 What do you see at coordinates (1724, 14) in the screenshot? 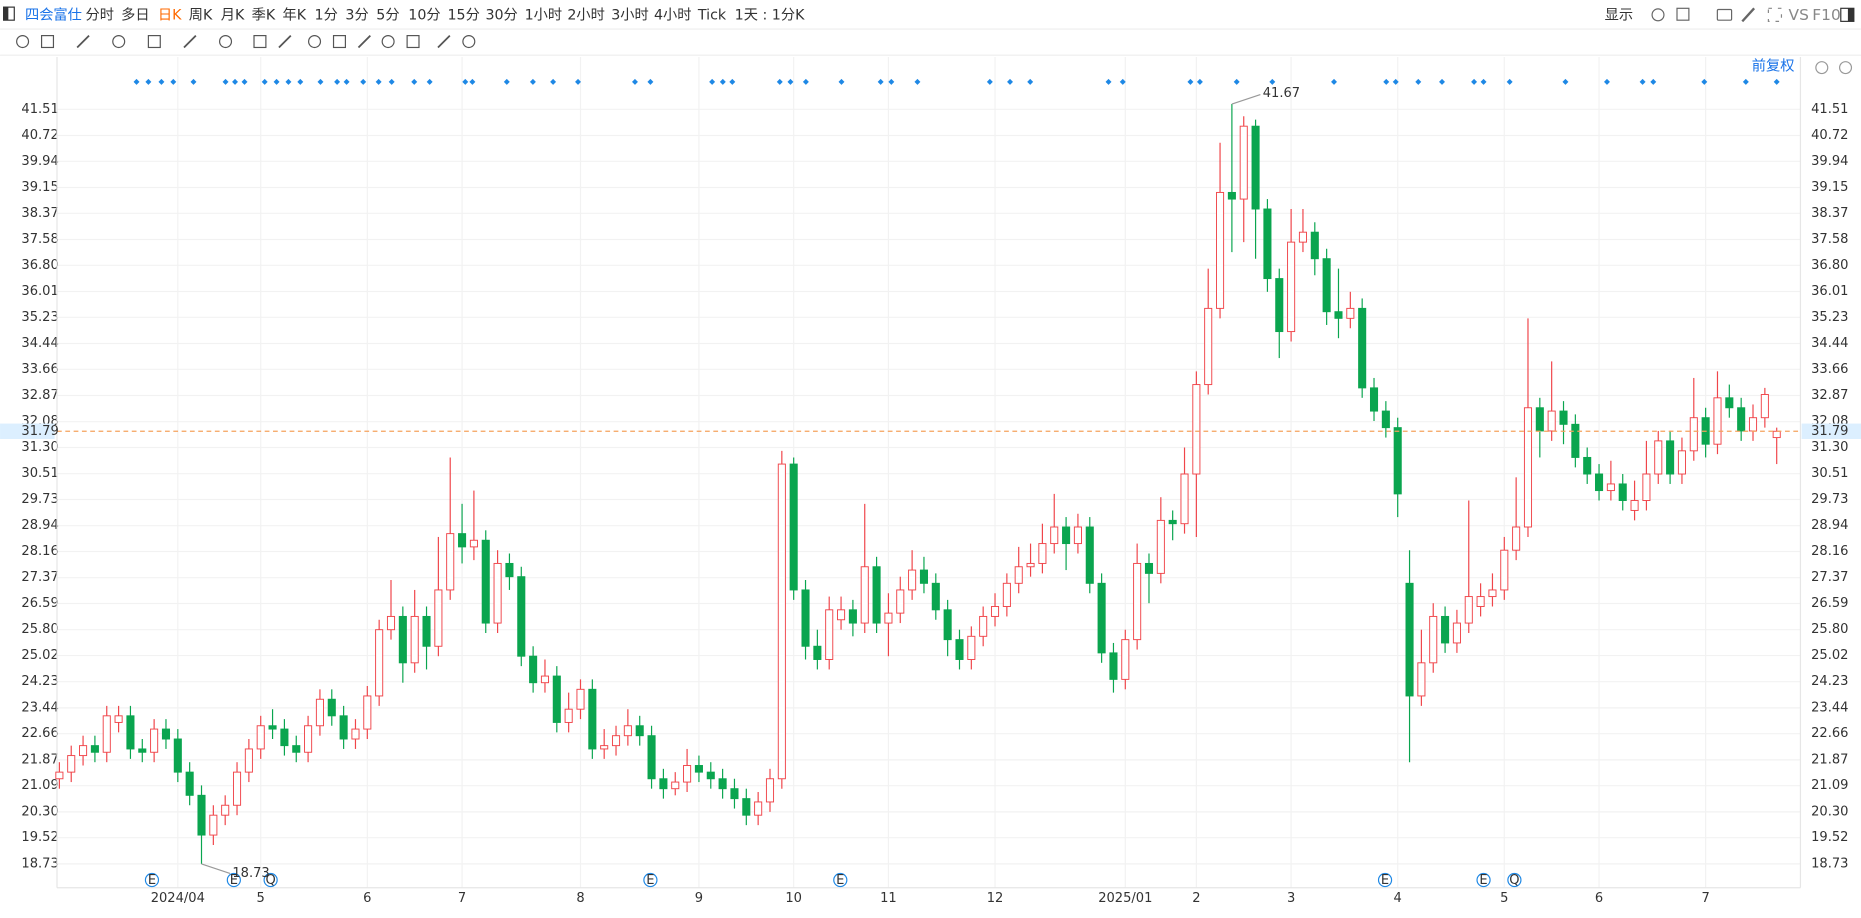
I see `camera-icon` at bounding box center [1724, 14].